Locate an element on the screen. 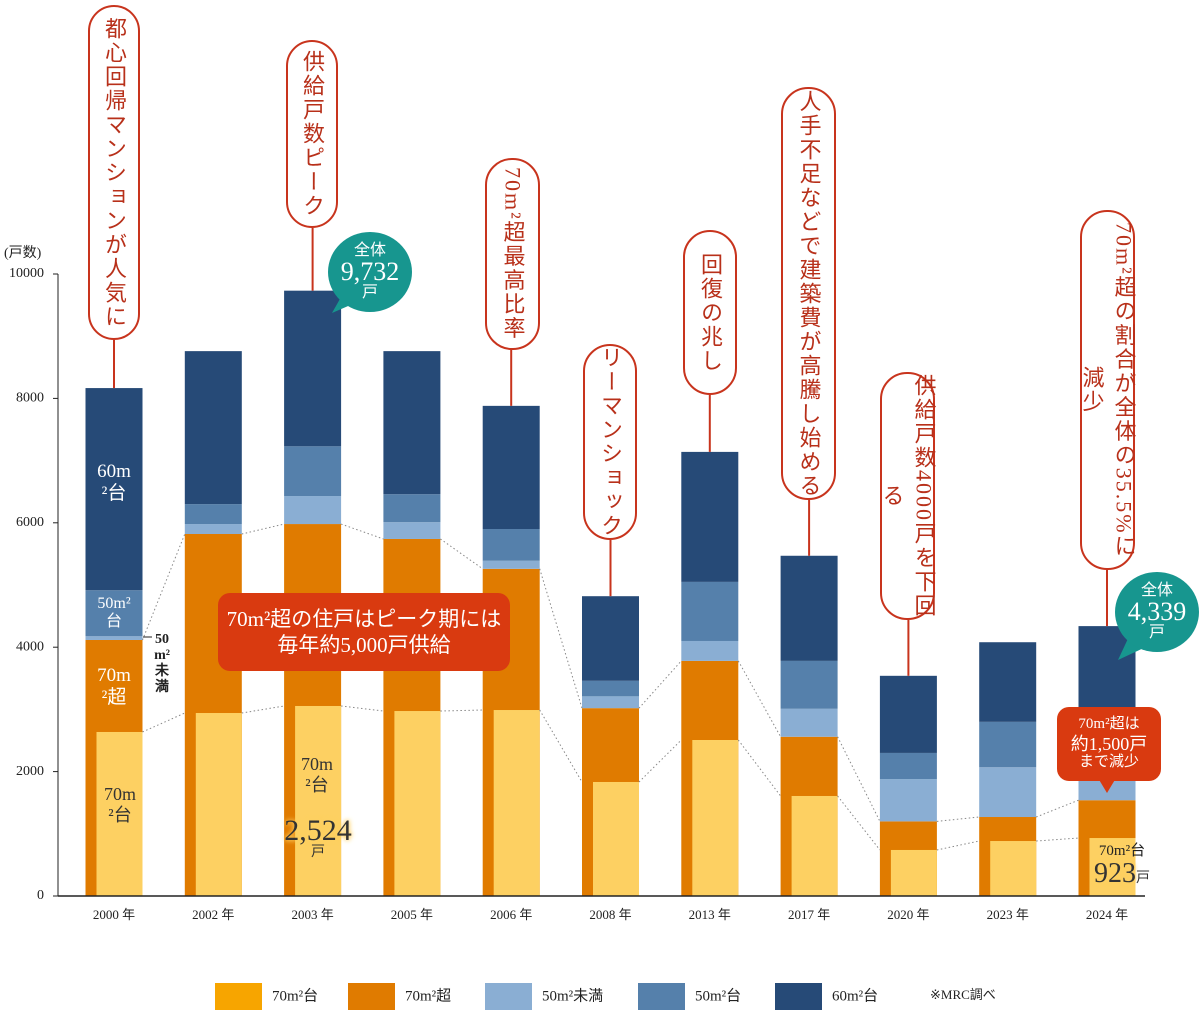 The width and height of the screenshot is (1200, 1021). bar-label: 50m²未満 is located at coordinates (162, 663).